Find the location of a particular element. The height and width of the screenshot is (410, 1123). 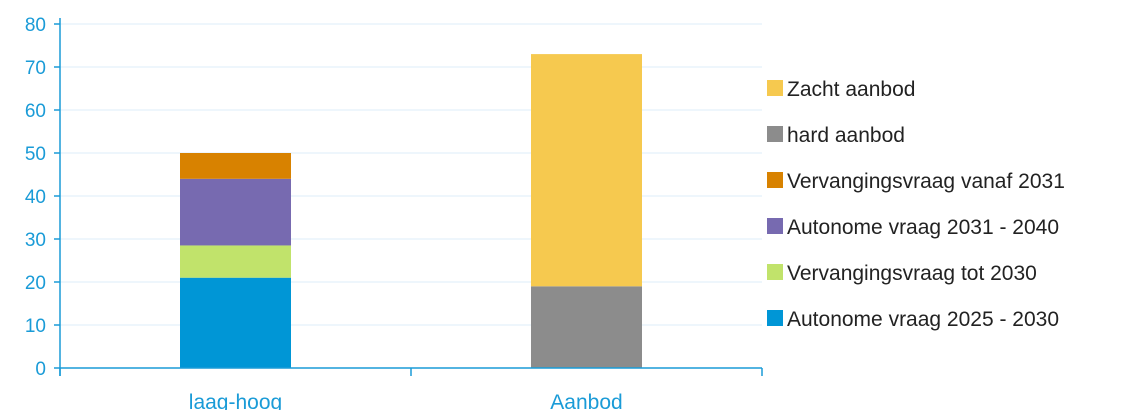

bar-laag-hoog-Vervangingsvraag vanaf 2031 is located at coordinates (235, 166).